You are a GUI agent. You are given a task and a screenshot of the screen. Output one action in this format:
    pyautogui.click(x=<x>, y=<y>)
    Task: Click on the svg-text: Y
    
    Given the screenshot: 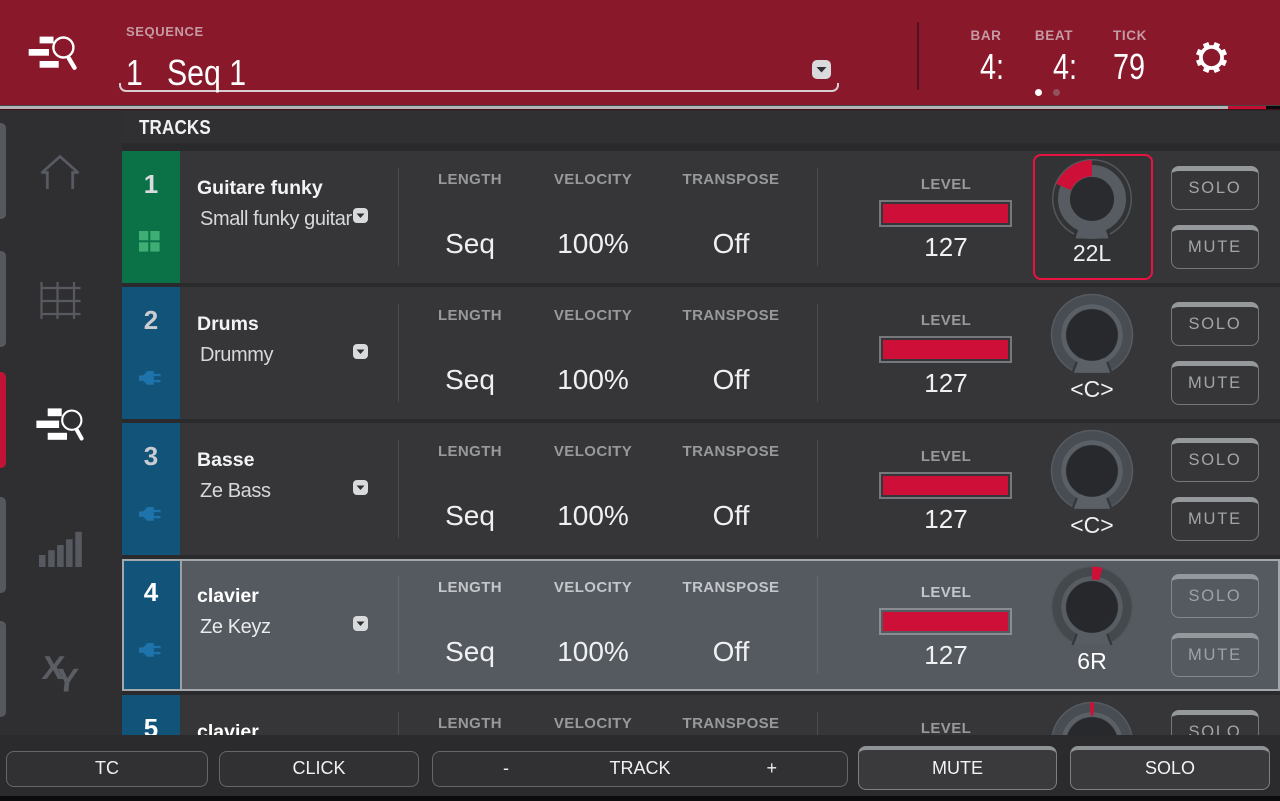 What is the action you would take?
    pyautogui.click(x=67, y=681)
    